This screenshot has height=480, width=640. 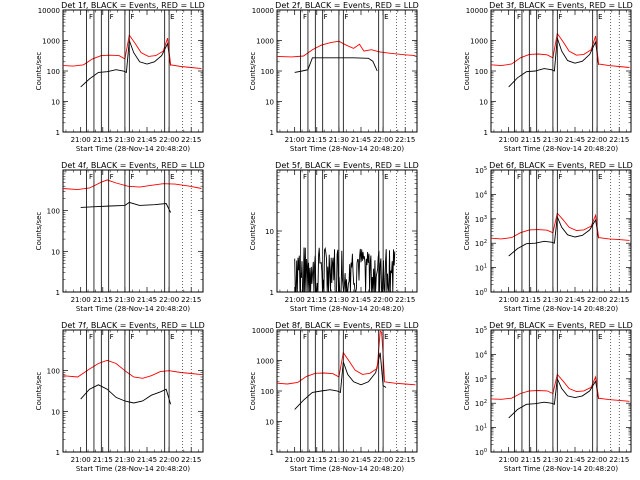 I want to click on panel-title: Det 6f, BLACK = Events, RED = LLD, so click(x=561, y=165).